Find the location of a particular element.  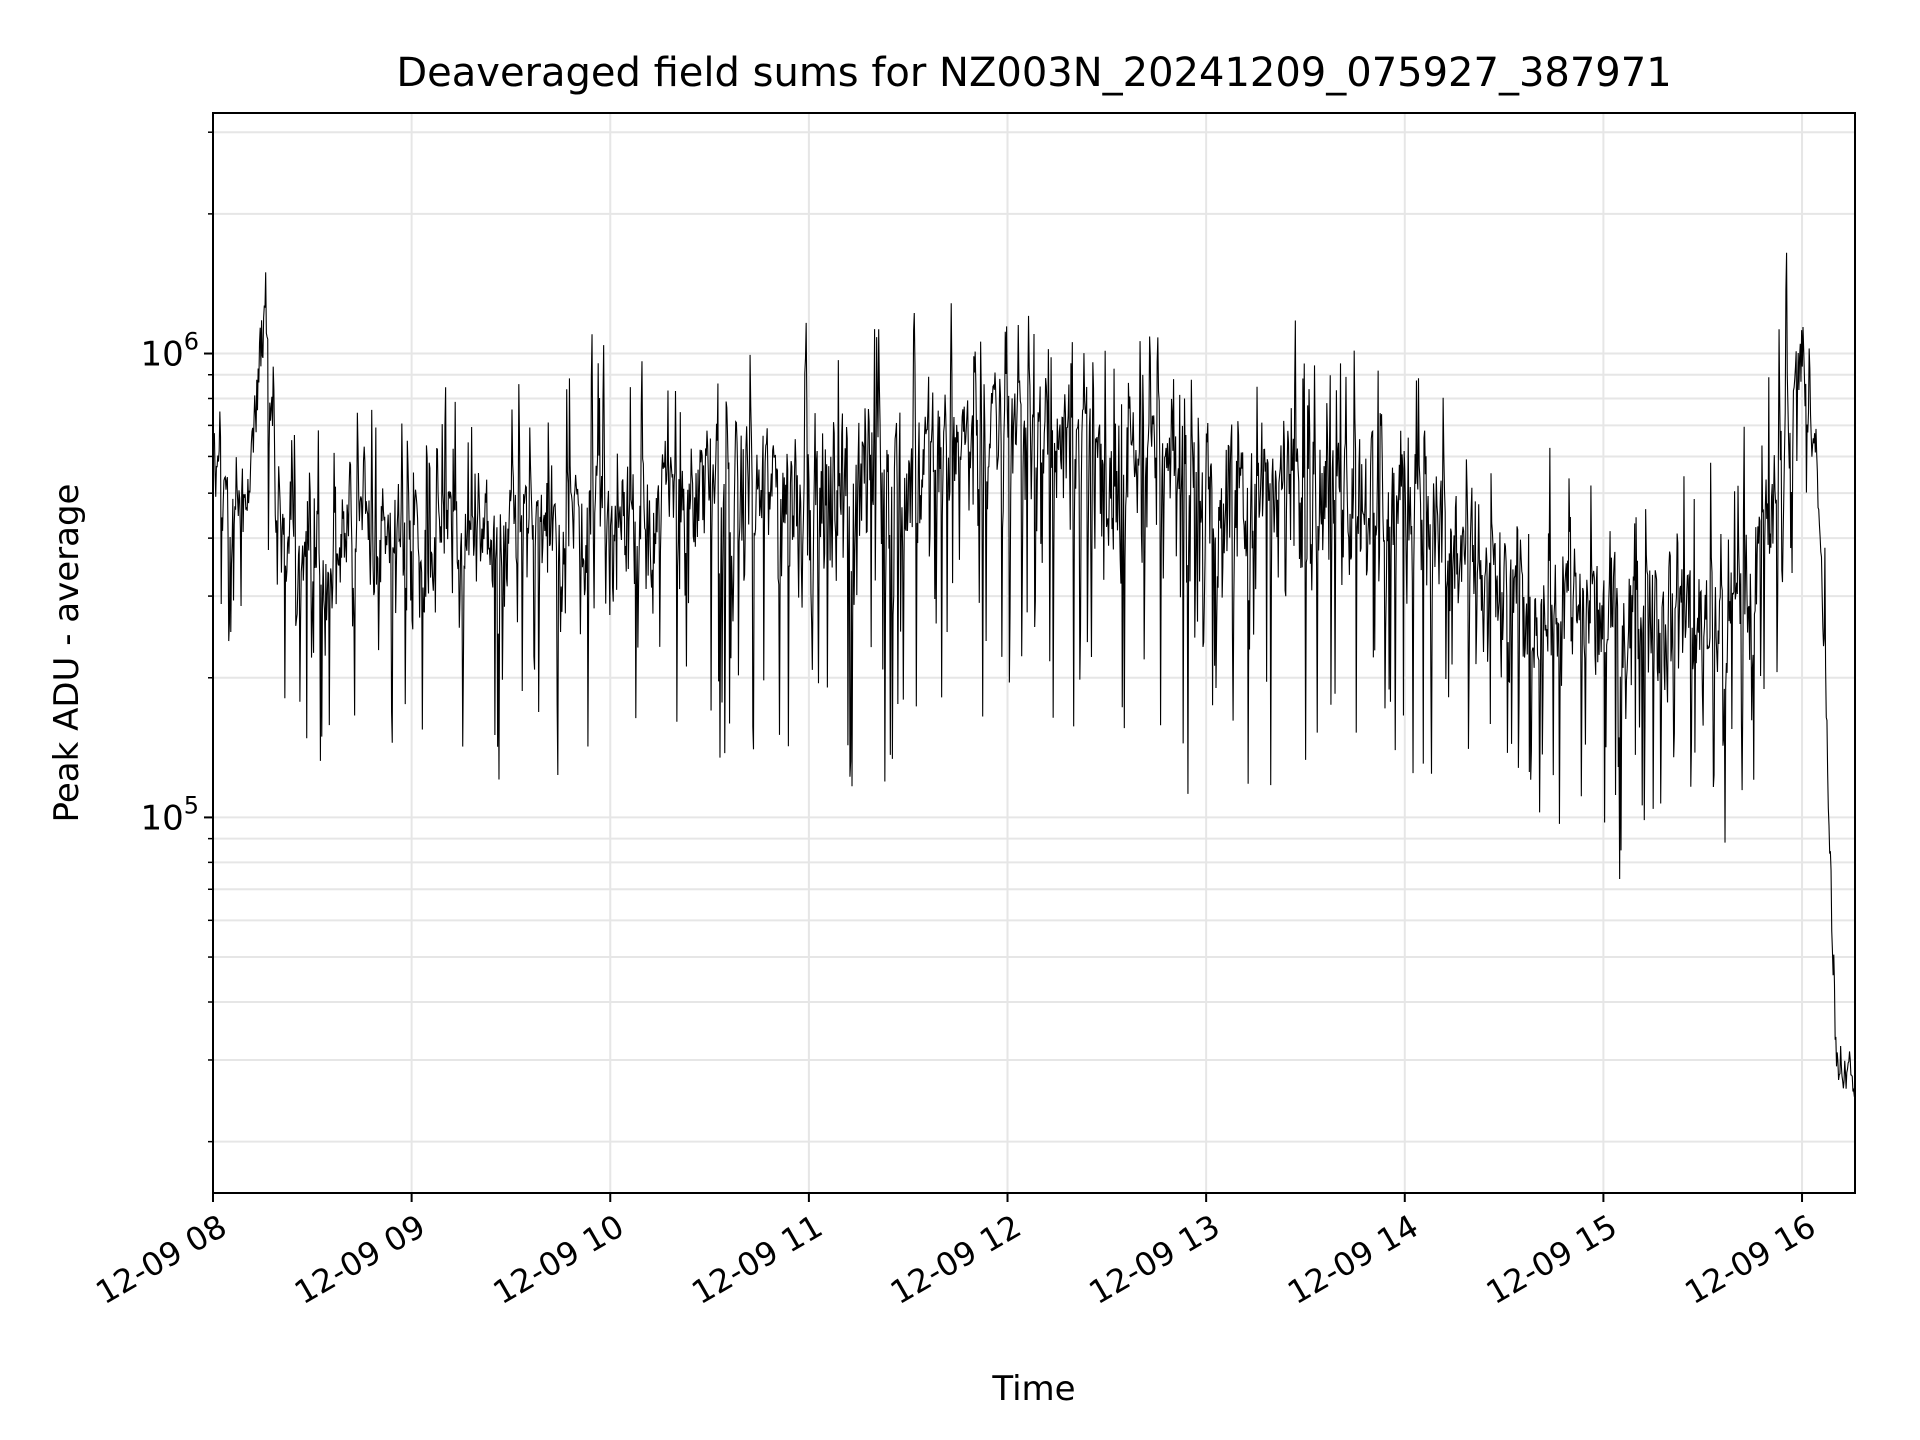

y-tick-label: 10⁵ is located at coordinates (169, 814).